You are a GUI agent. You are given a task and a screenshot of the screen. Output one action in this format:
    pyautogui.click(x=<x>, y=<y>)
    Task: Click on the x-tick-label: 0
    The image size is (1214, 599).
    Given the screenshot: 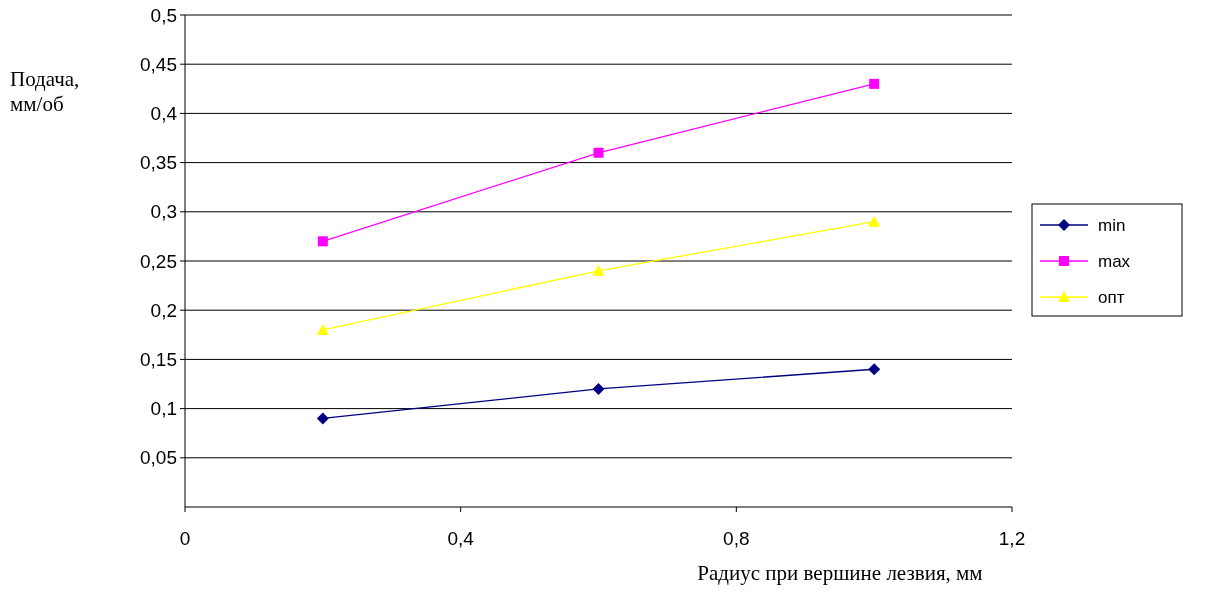 What is the action you would take?
    pyautogui.click(x=185, y=538)
    